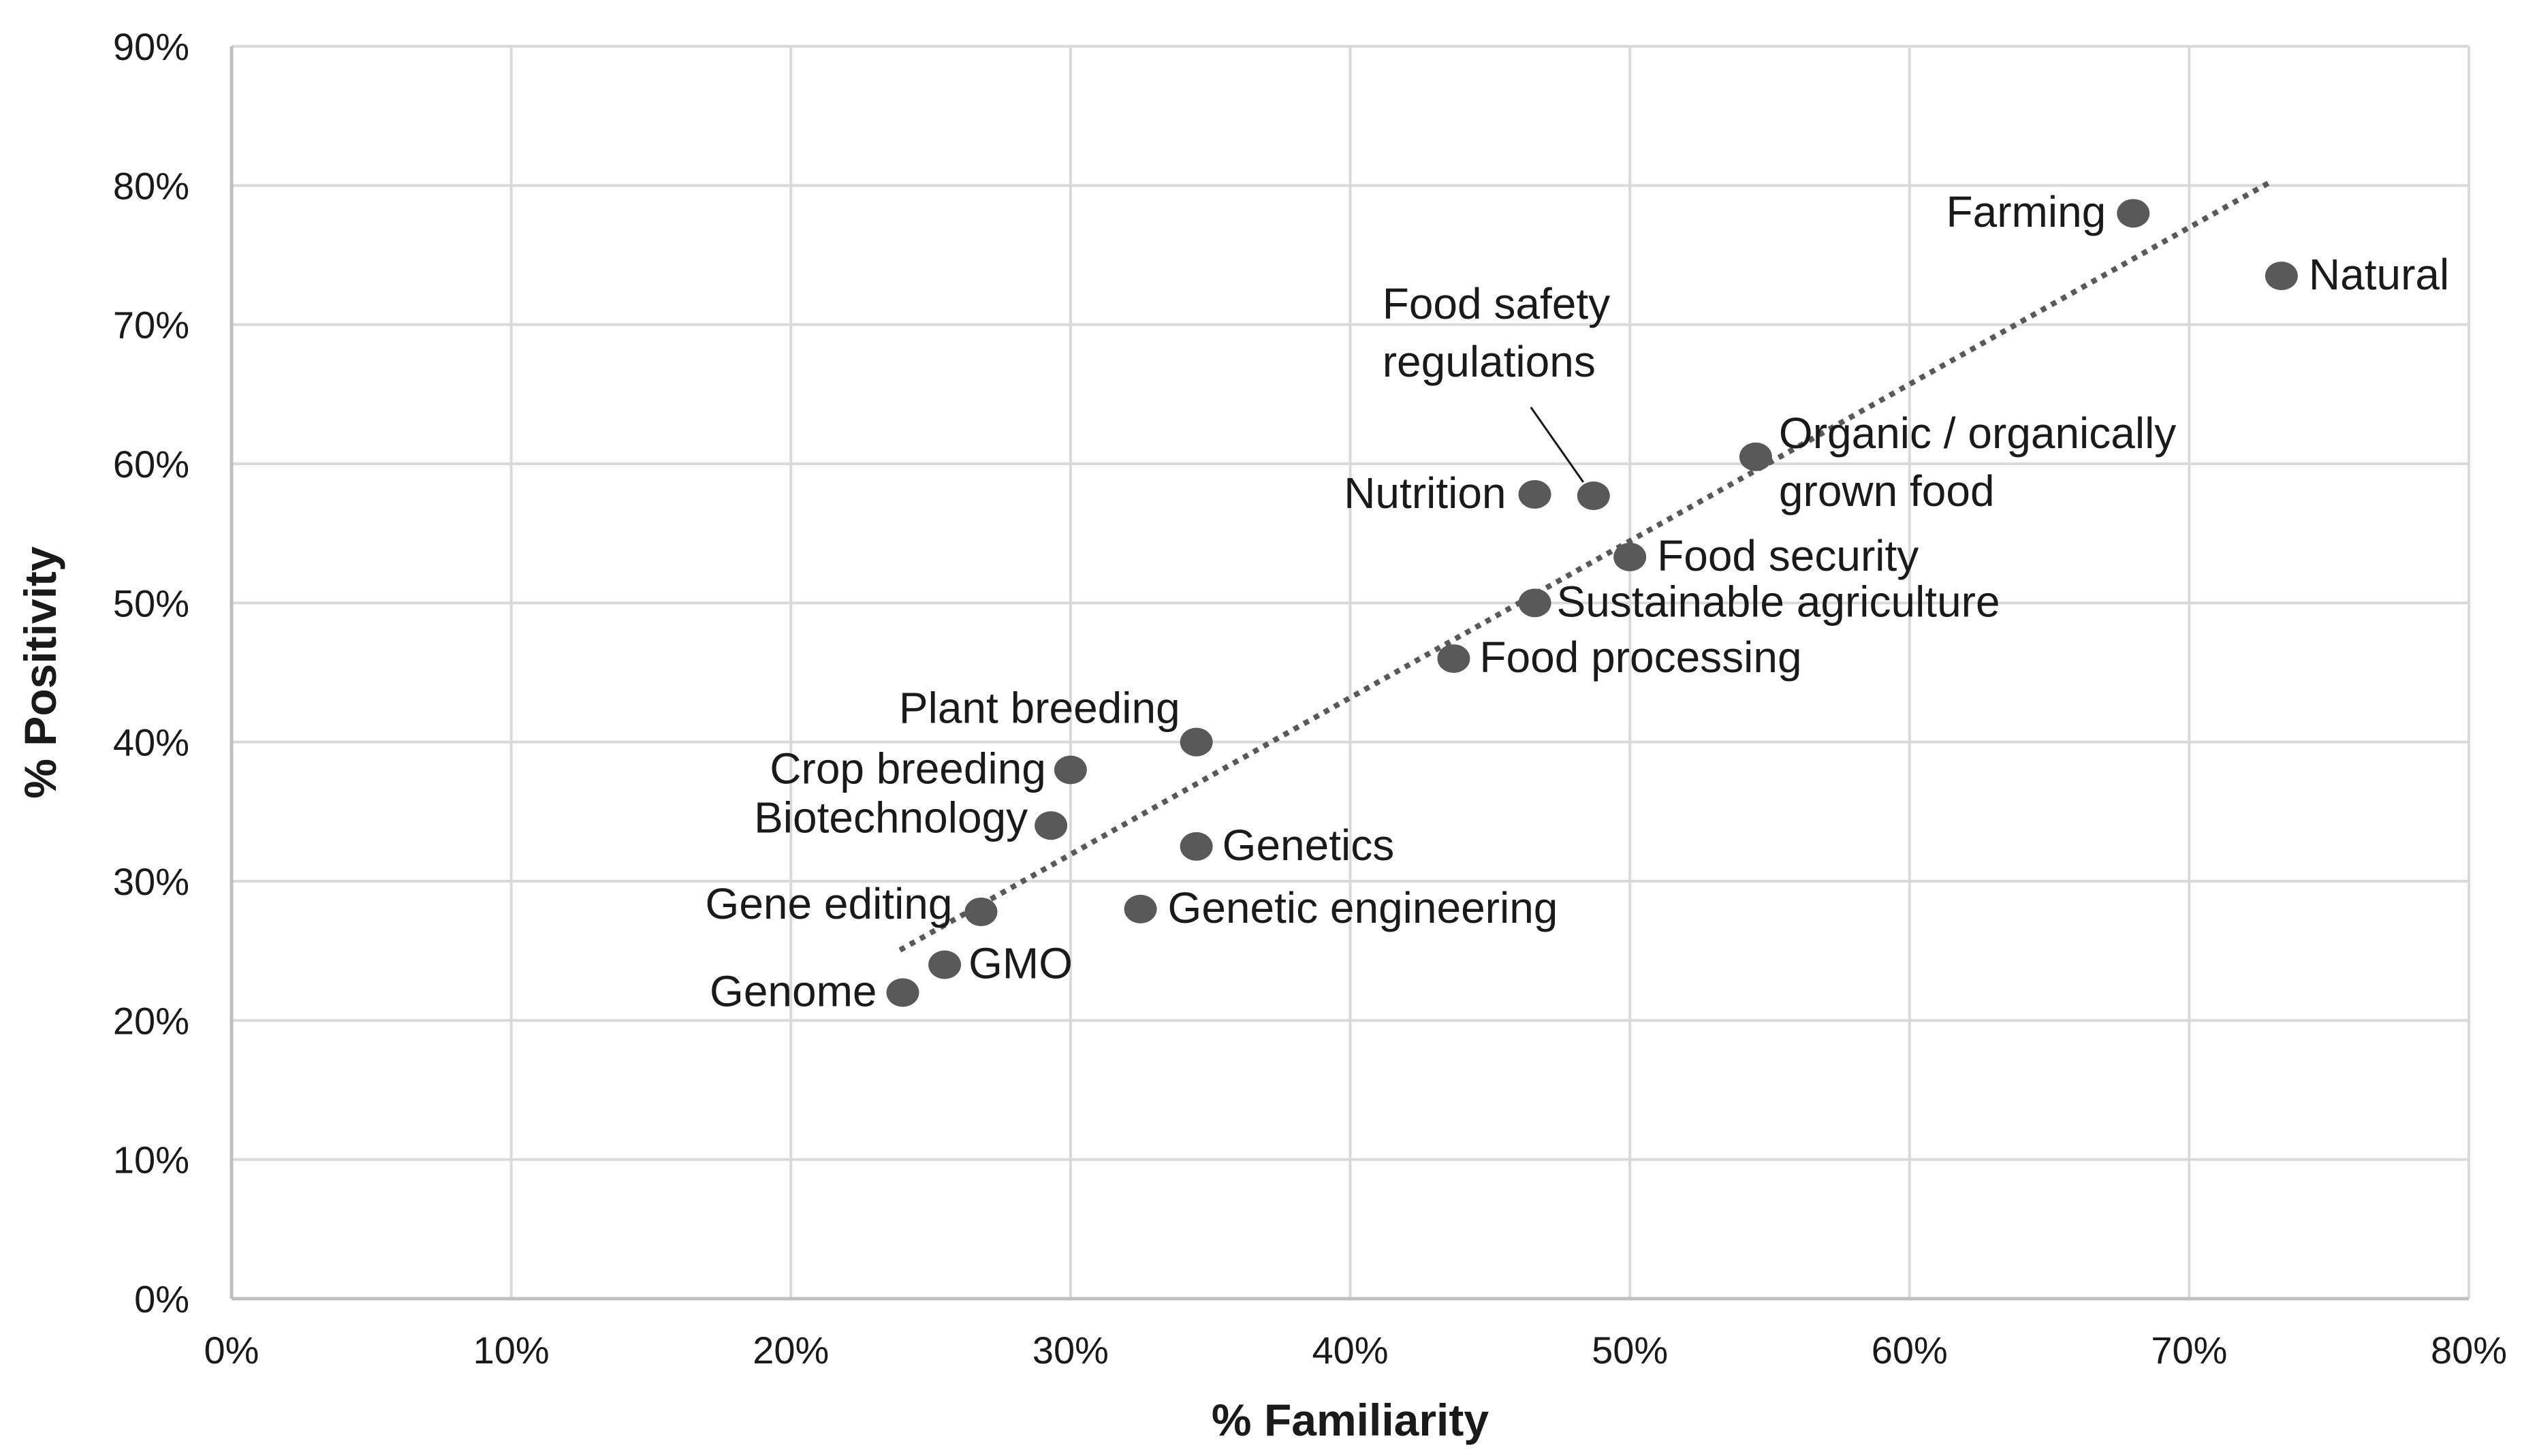  I want to click on point-label: Food safety, so click(1496, 303).